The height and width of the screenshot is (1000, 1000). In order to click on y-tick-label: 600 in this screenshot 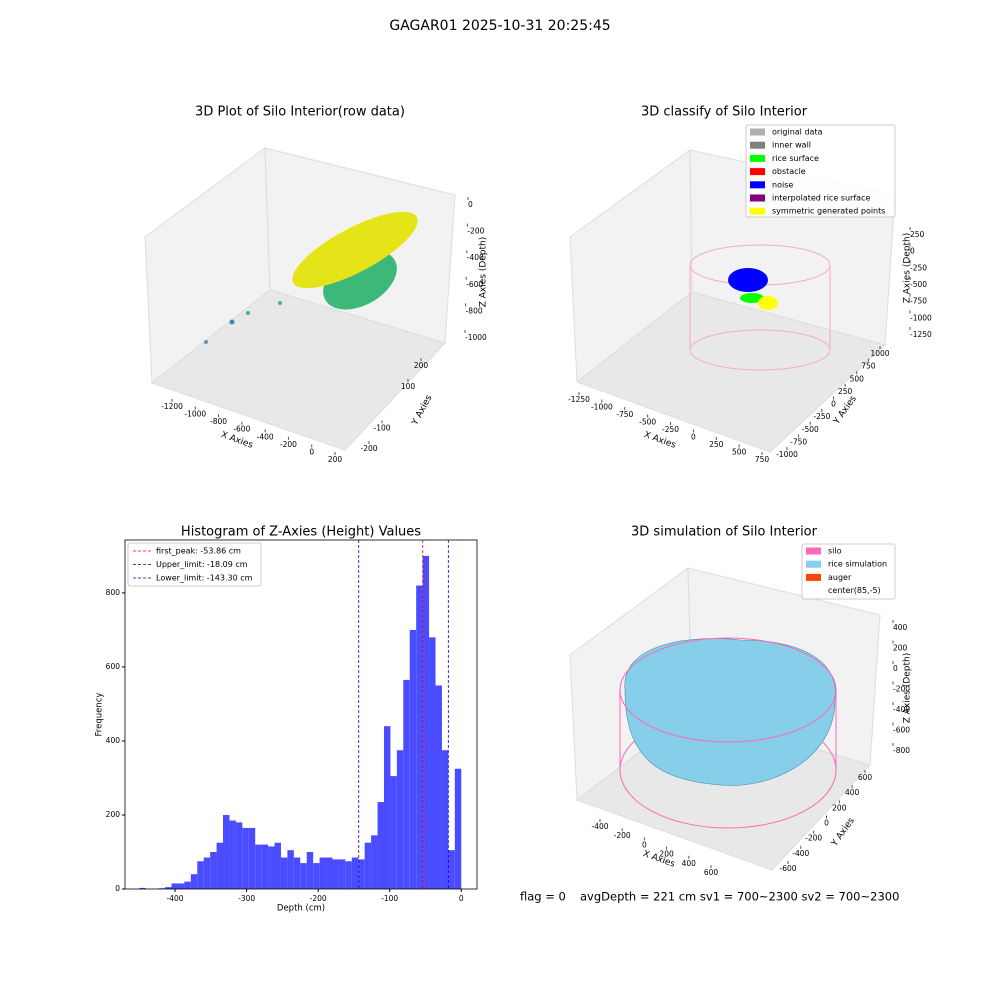, I will do `click(113, 666)`.